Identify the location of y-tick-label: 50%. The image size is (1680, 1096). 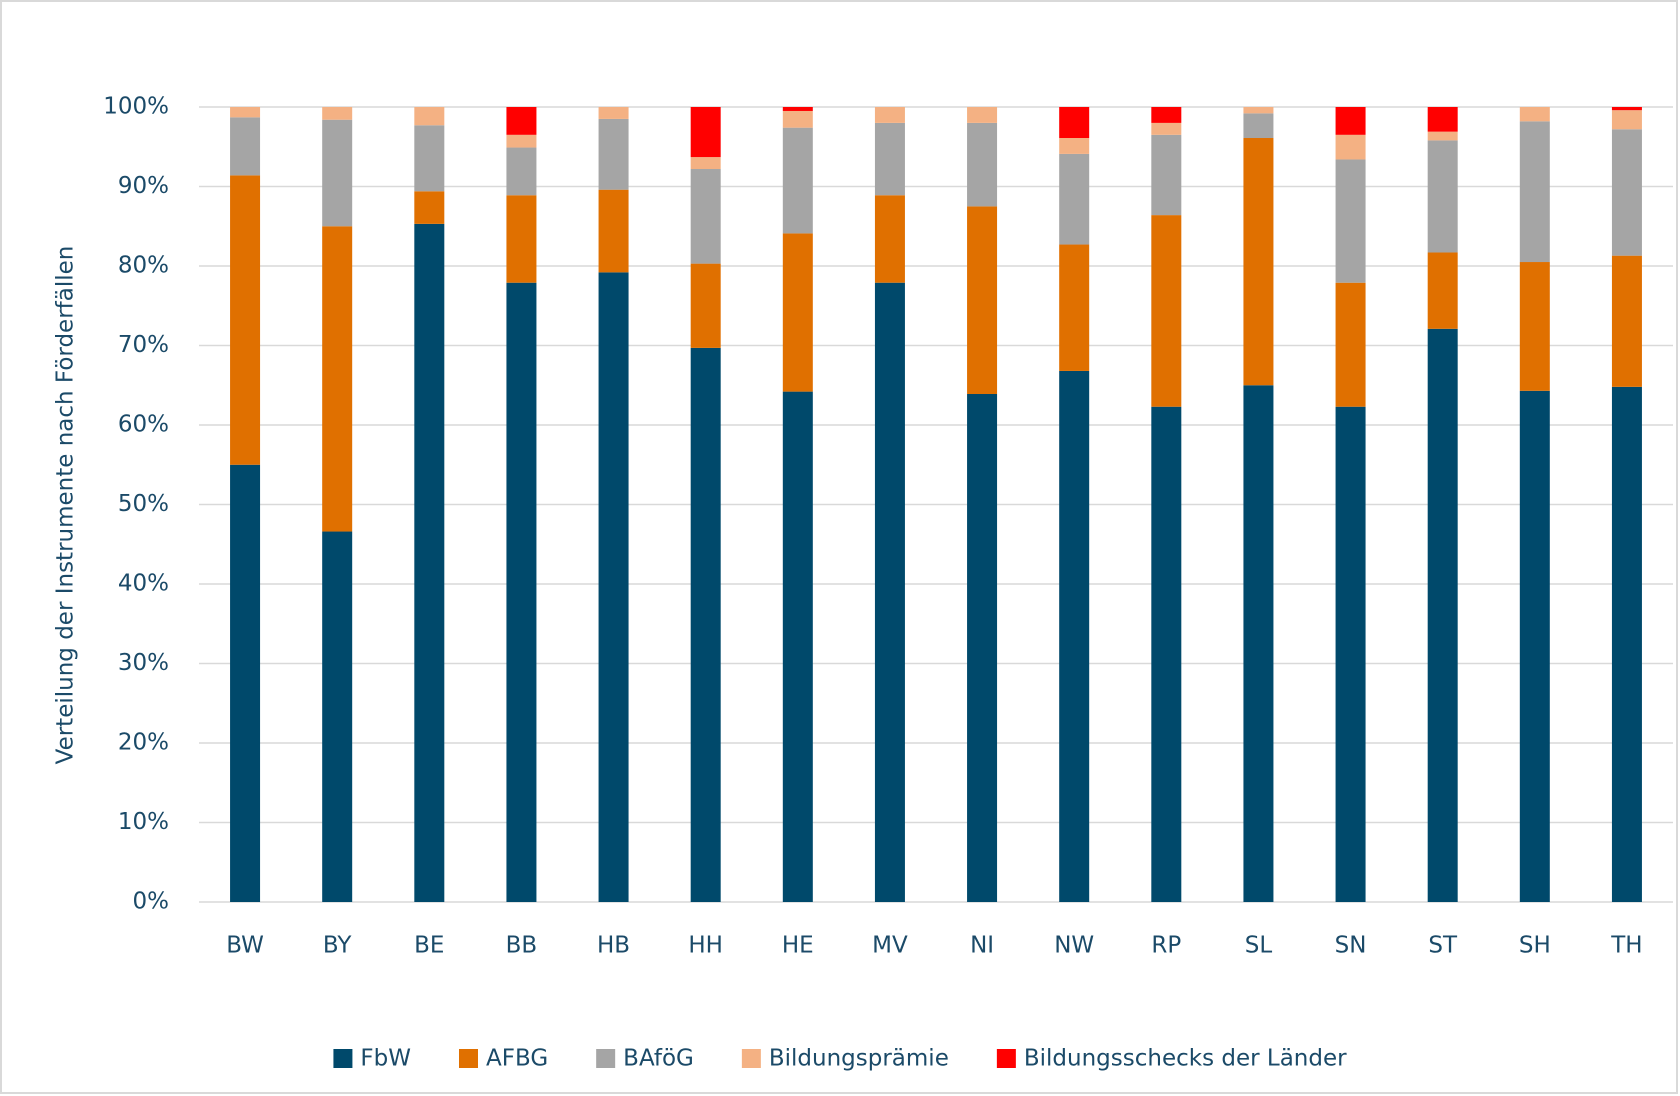
(143, 504).